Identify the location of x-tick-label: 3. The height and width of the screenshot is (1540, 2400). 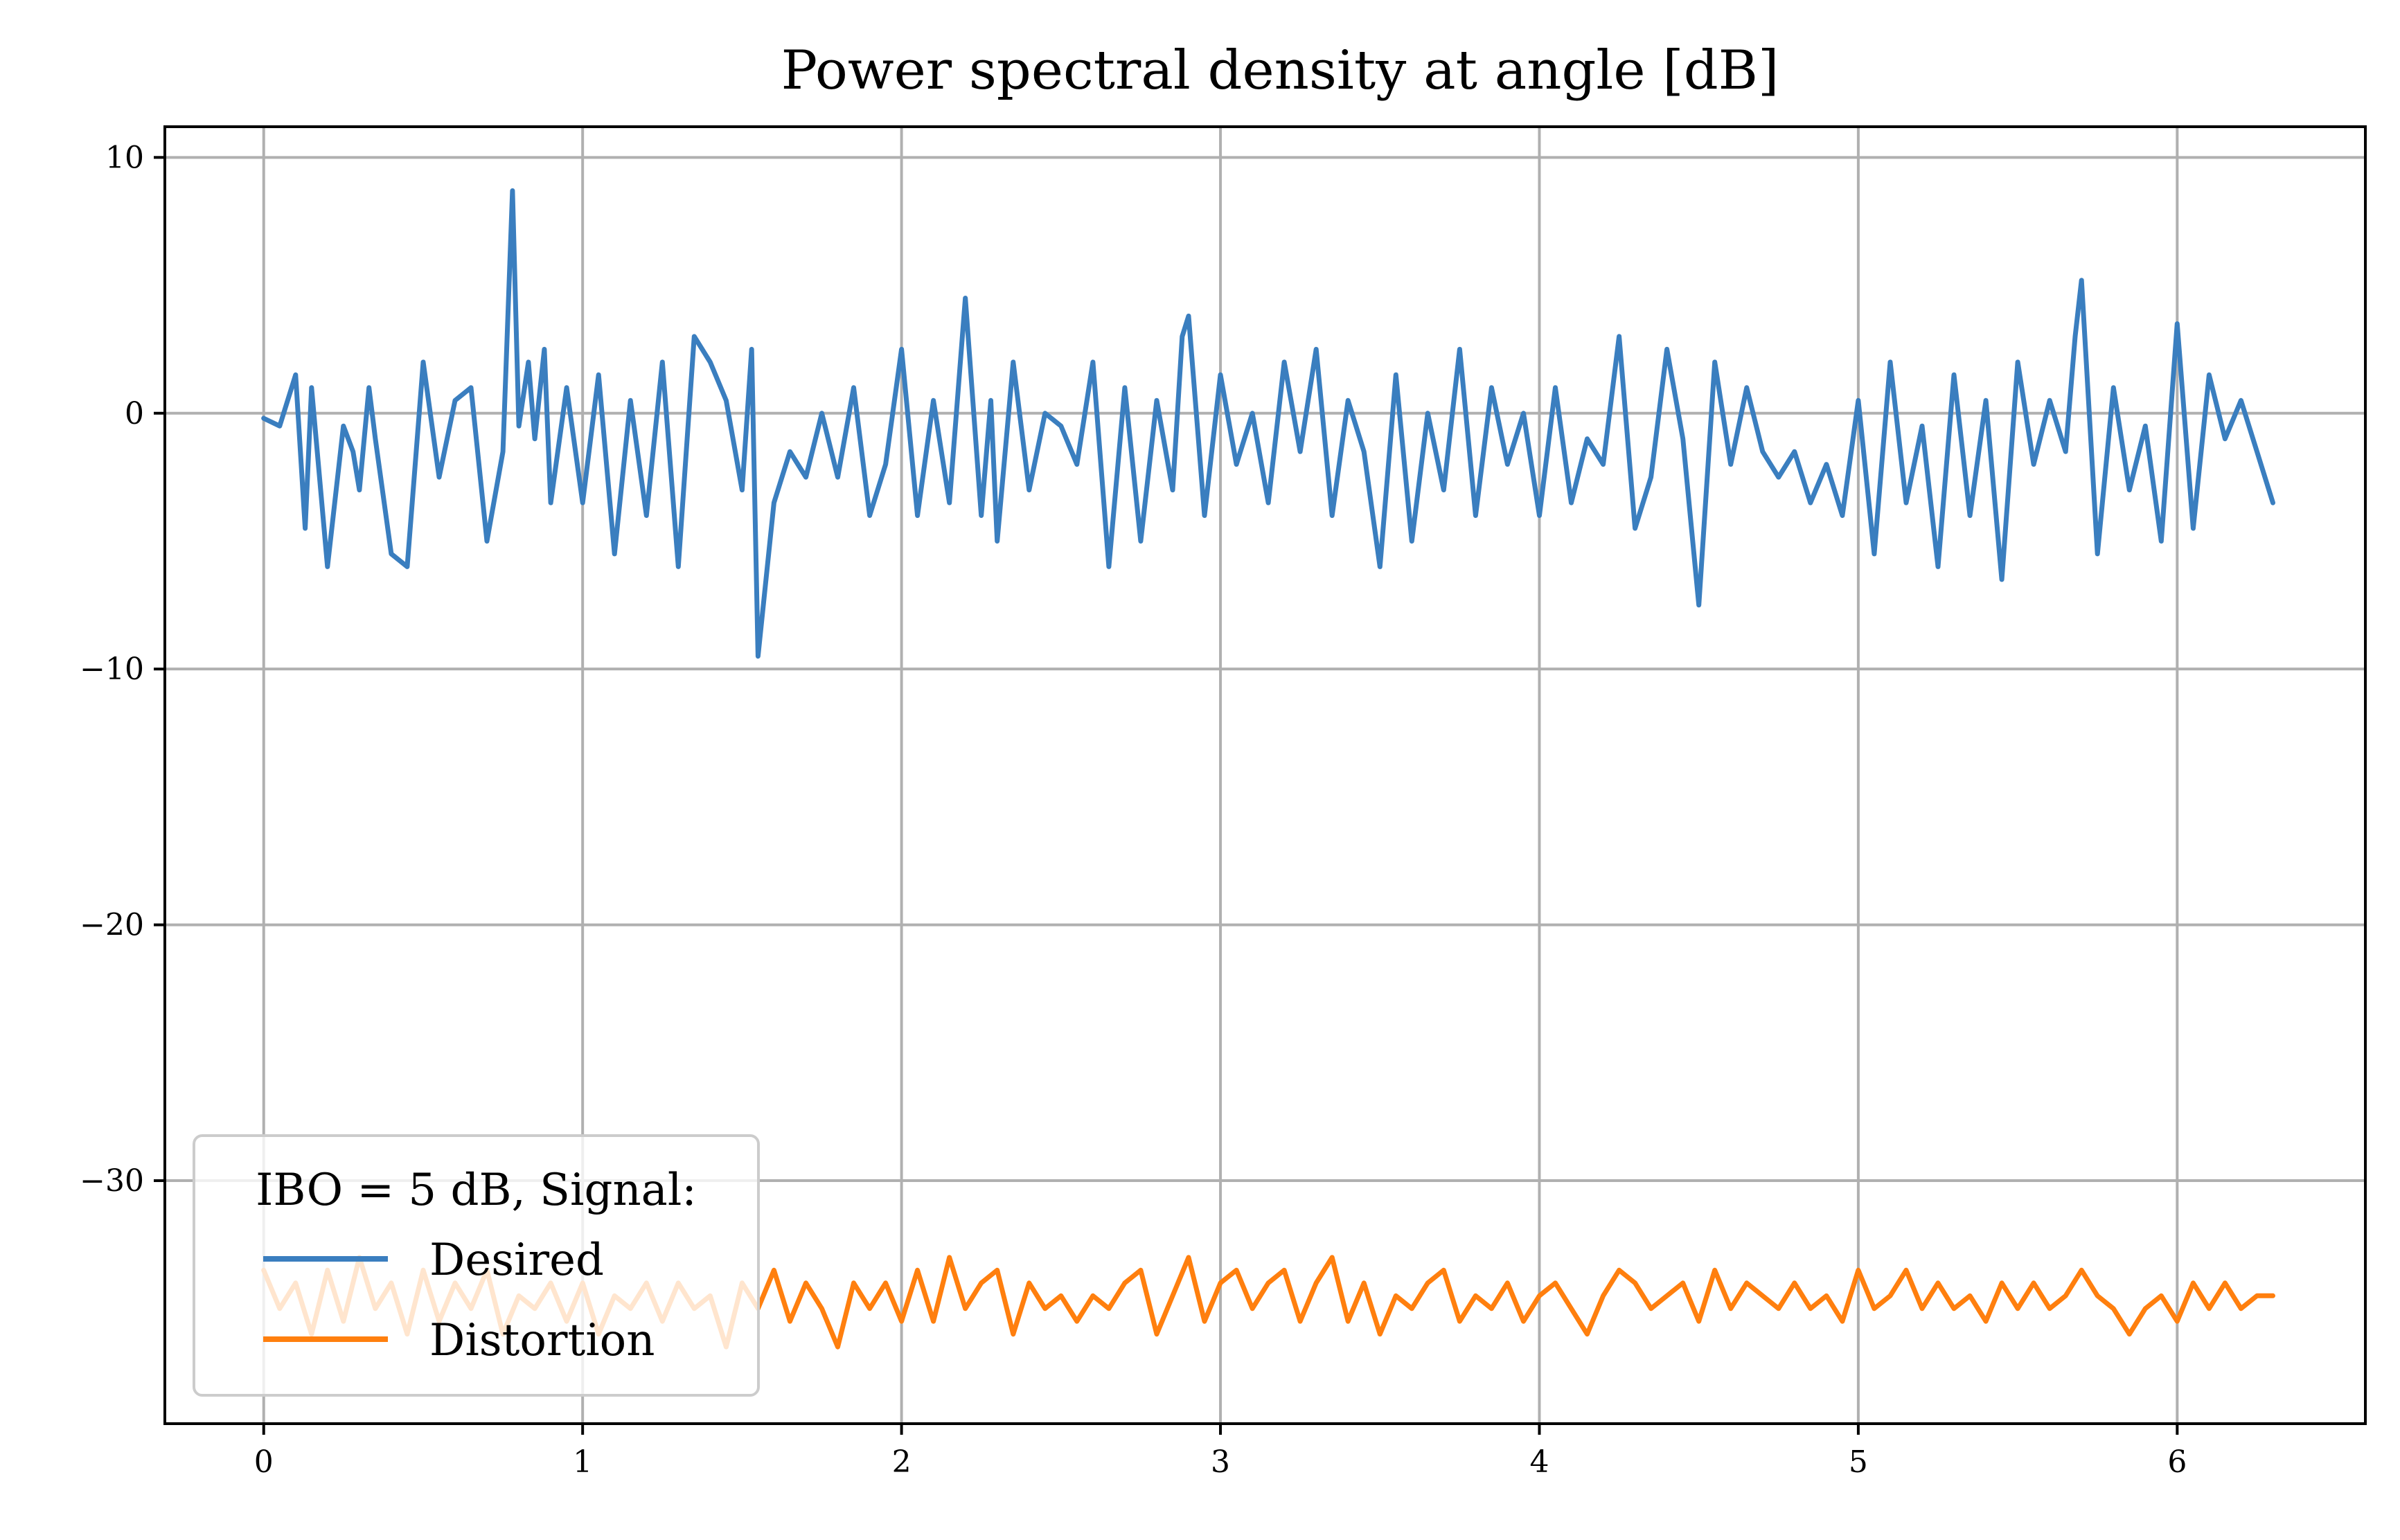
(1220, 1462).